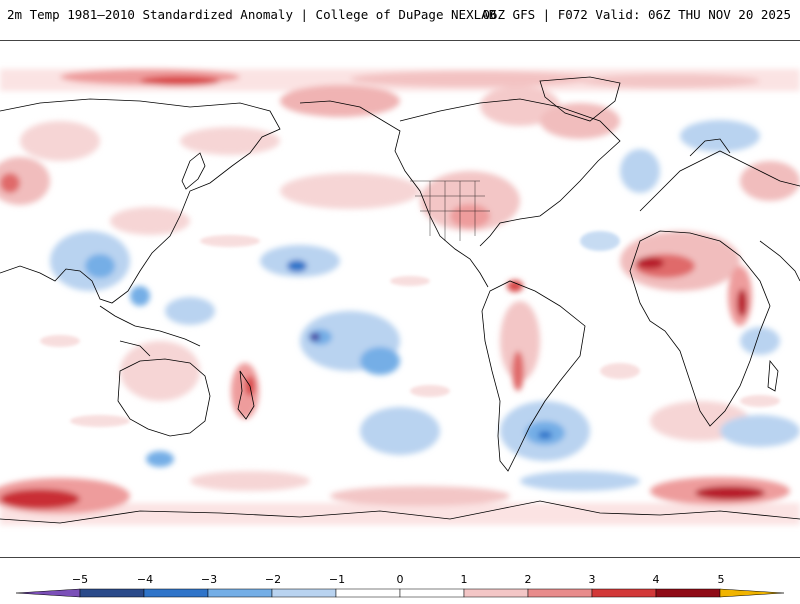 This screenshot has width=800, height=604. I want to click on colorbar-tick: 1, so click(464, 579).